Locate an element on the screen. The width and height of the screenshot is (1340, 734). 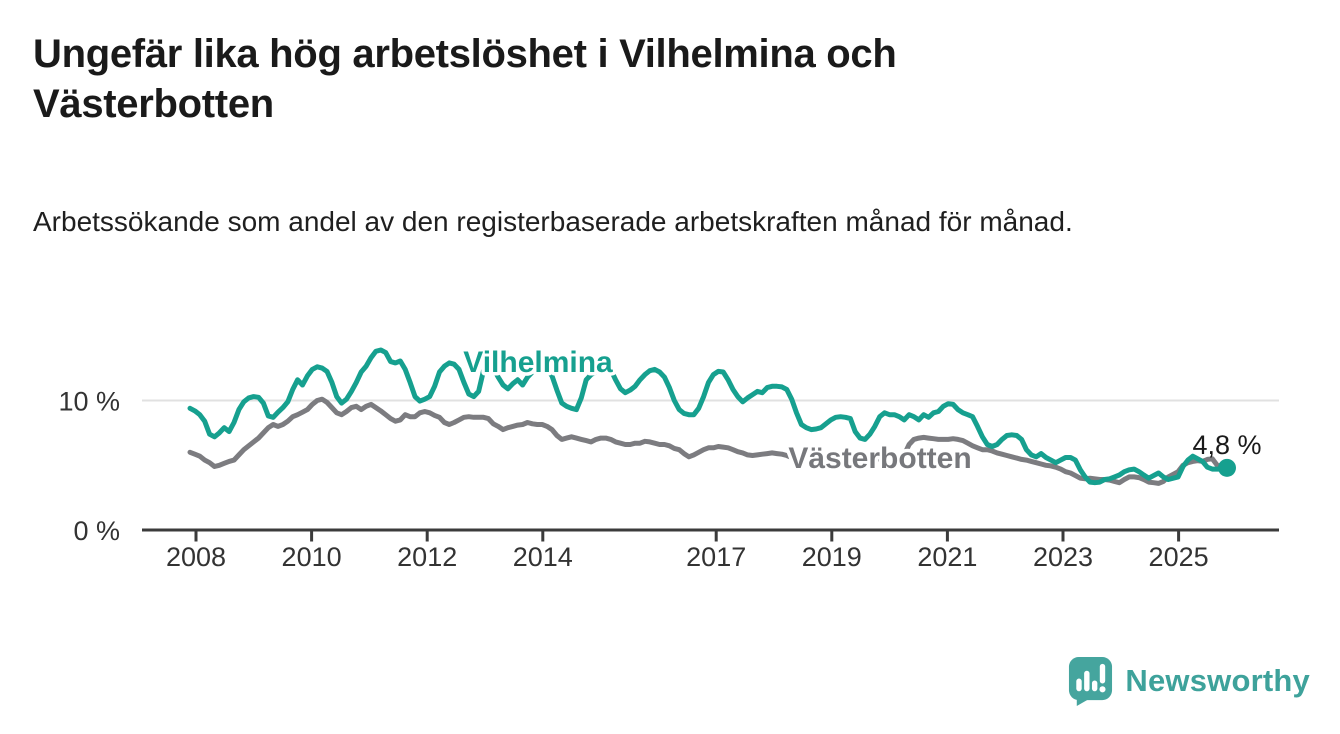
x-tick-label-2008: 2008 is located at coordinates (196, 557).